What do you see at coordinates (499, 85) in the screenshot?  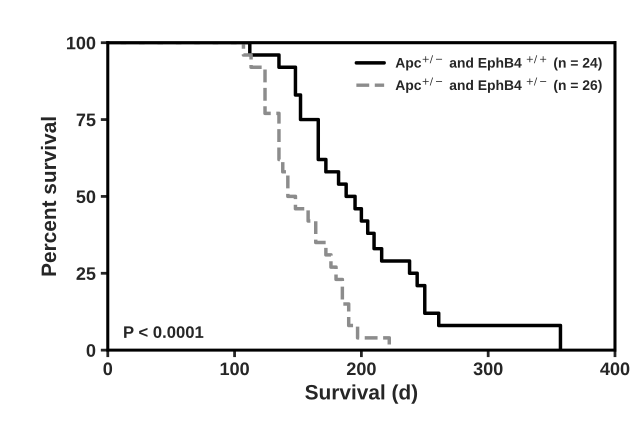 I see `legend-label: Apc$^{+/−}$ and EphB4 $^{+/−}$ (n = 26)` at bounding box center [499, 85].